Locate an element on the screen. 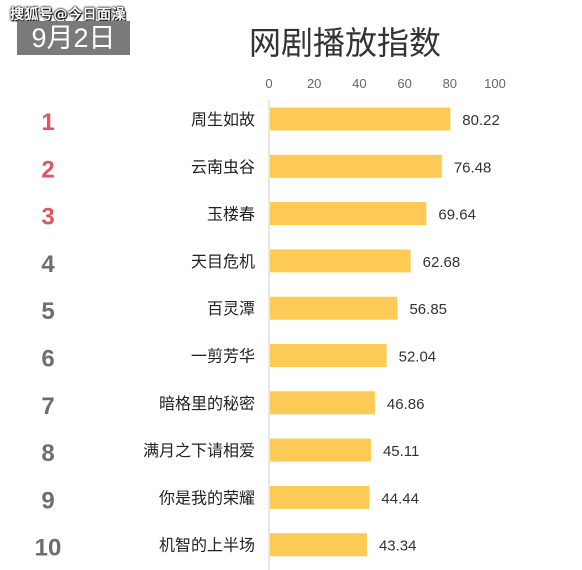 This screenshot has height=570, width=582. rank-number: 7 is located at coordinates (47, 406).